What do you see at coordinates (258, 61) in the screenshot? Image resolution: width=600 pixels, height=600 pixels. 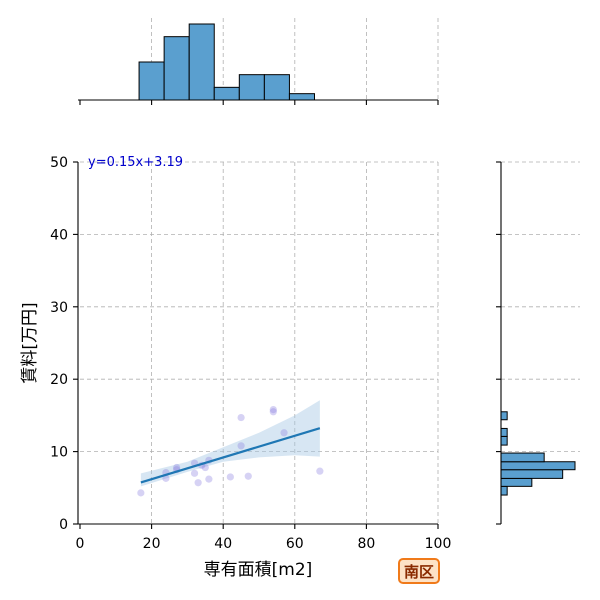 I see `x-marginal-histogram` at bounding box center [258, 61].